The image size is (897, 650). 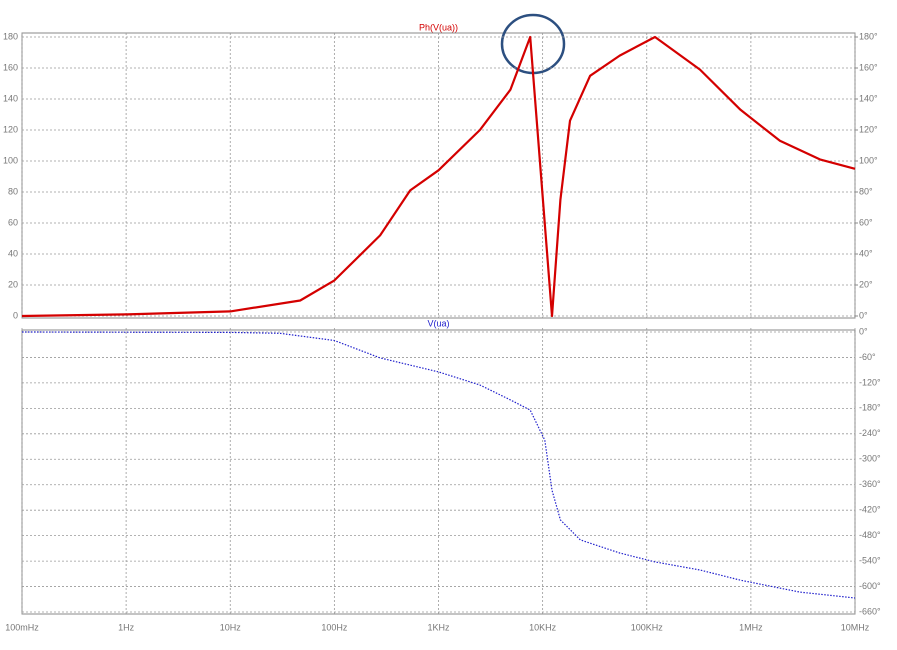 I want to click on y-tick-label: -660°, so click(x=870, y=611).